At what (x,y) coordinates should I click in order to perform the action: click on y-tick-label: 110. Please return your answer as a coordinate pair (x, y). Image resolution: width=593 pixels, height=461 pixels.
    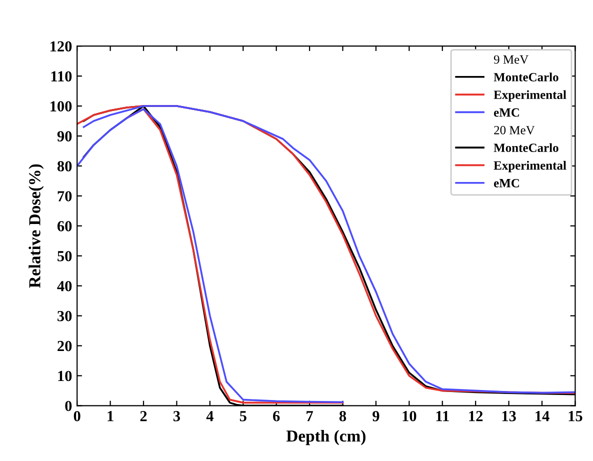
    Looking at the image, I should click on (61, 76).